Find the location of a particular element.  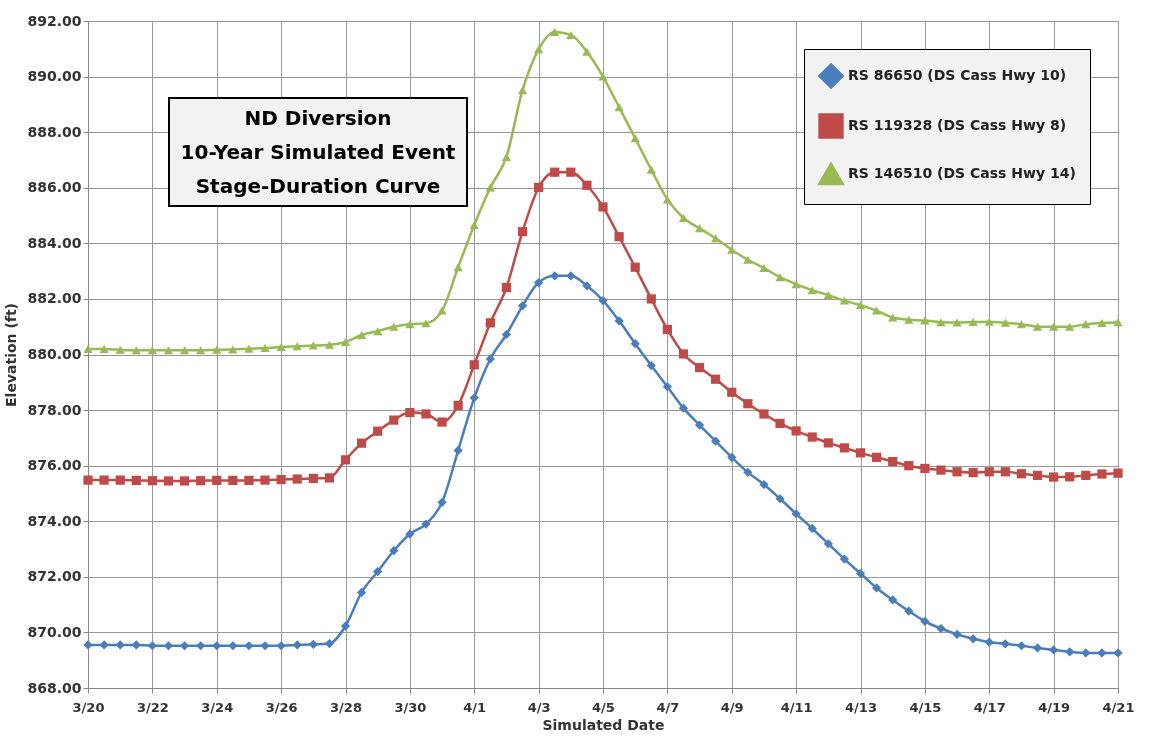

x-axis-title: Simulated Date is located at coordinates (603, 724).